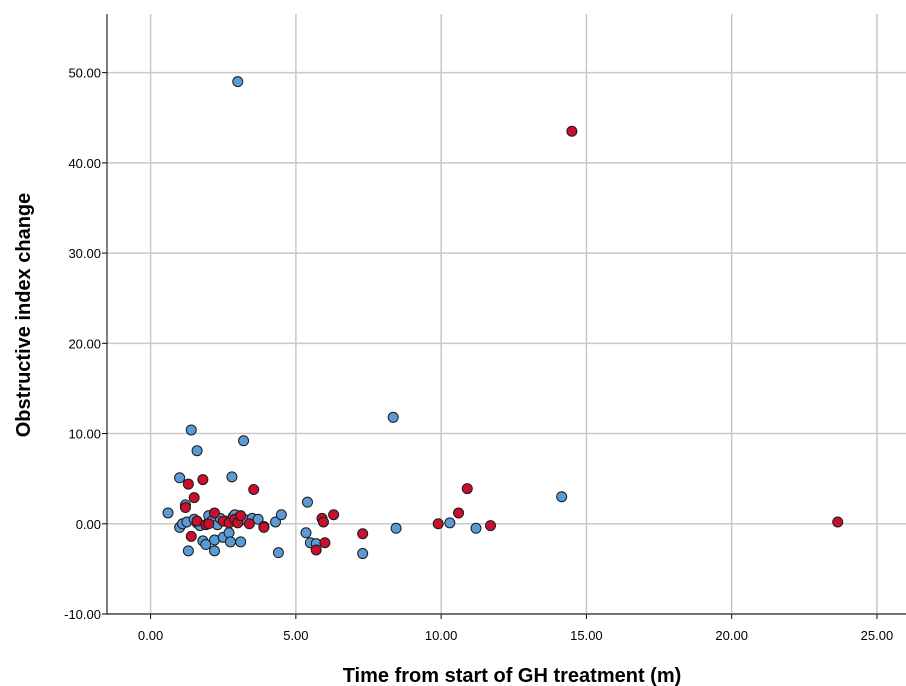 The image size is (906, 686). I want to click on y-tick-label: 0.00, so click(88, 524).